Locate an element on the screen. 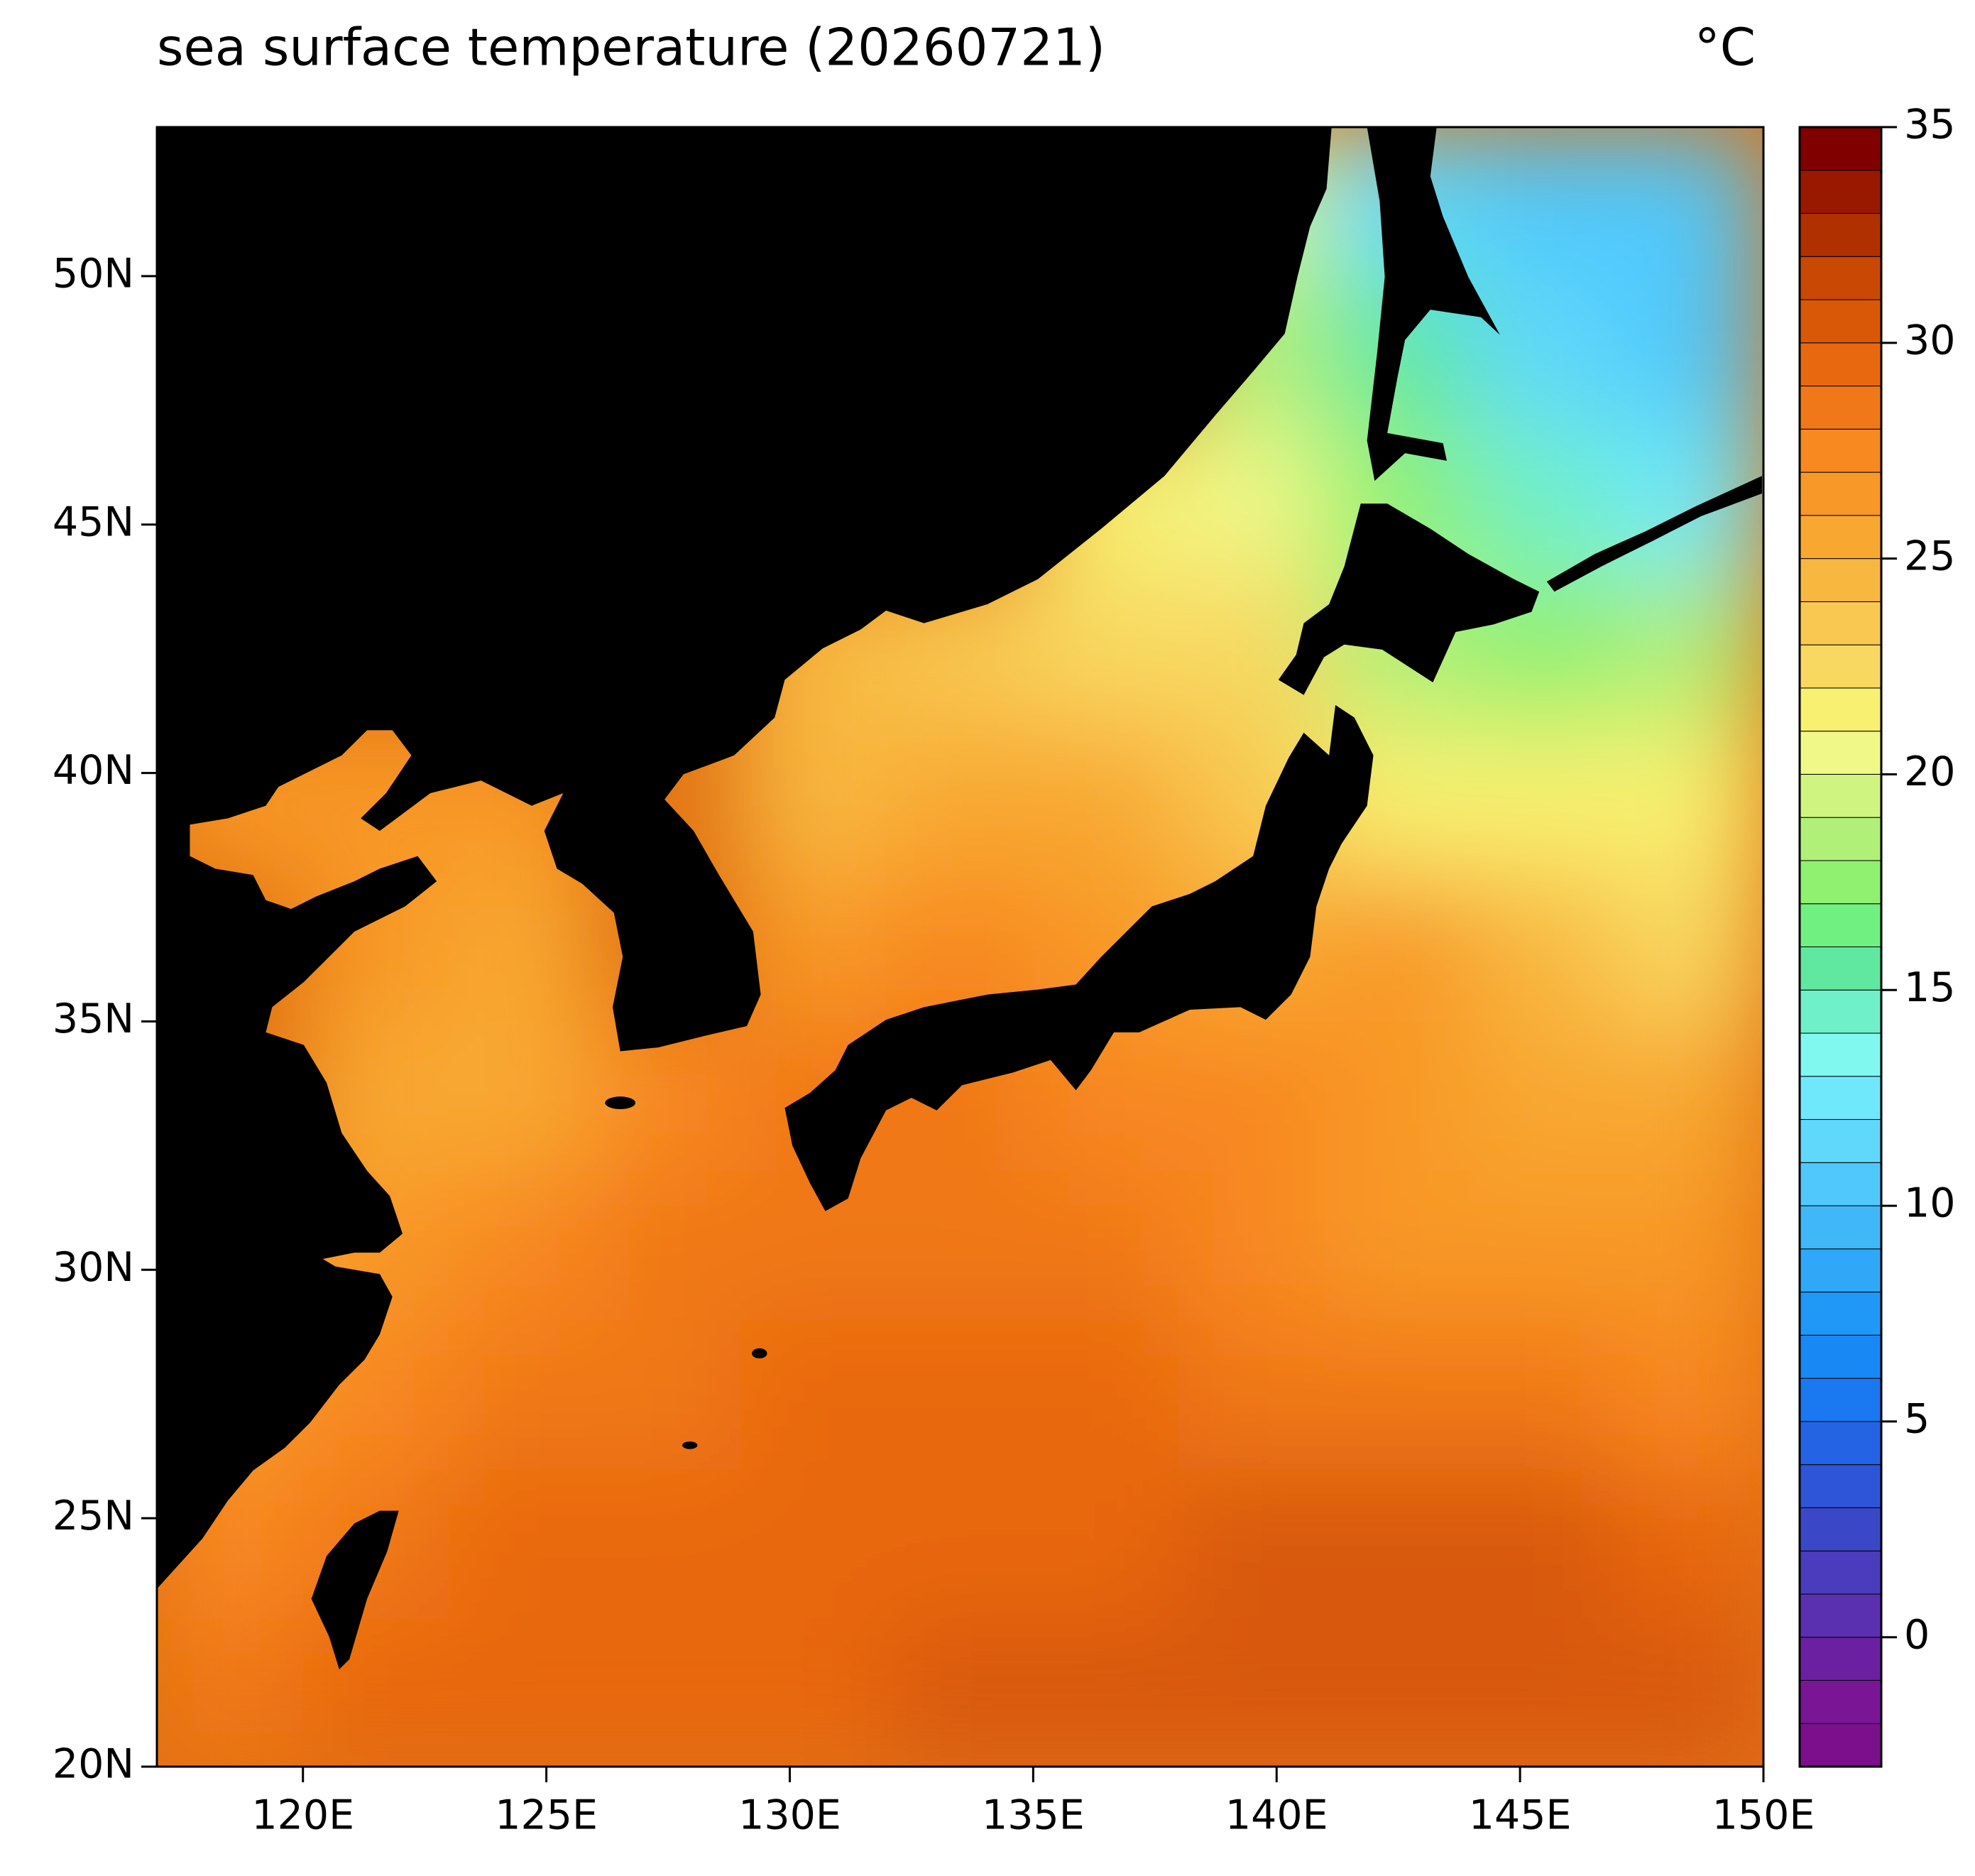 This screenshot has height=1876, width=1975. hokkaido is located at coordinates (1409, 599).